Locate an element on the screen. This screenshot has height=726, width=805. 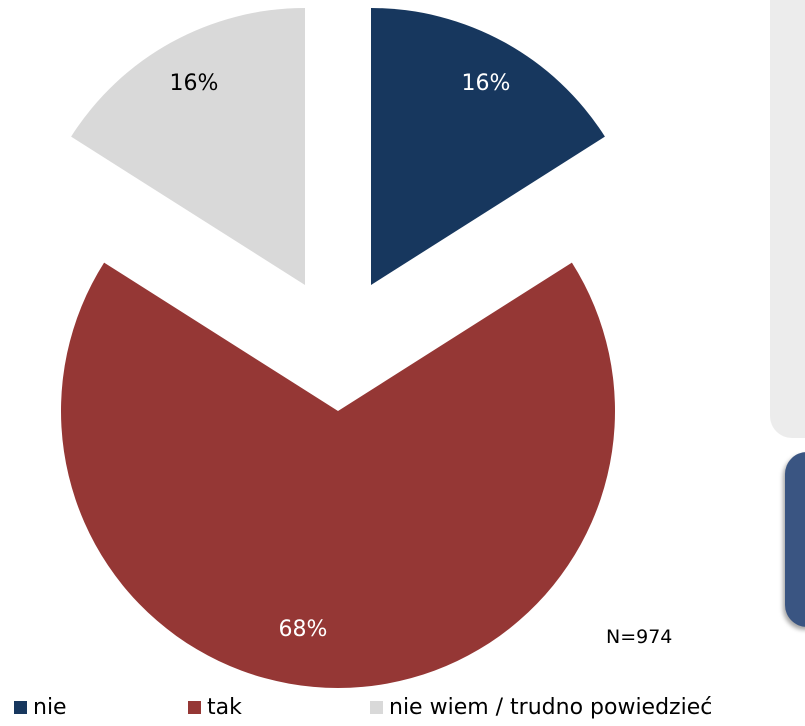
legend-item-tak: tak is located at coordinates (215, 707).